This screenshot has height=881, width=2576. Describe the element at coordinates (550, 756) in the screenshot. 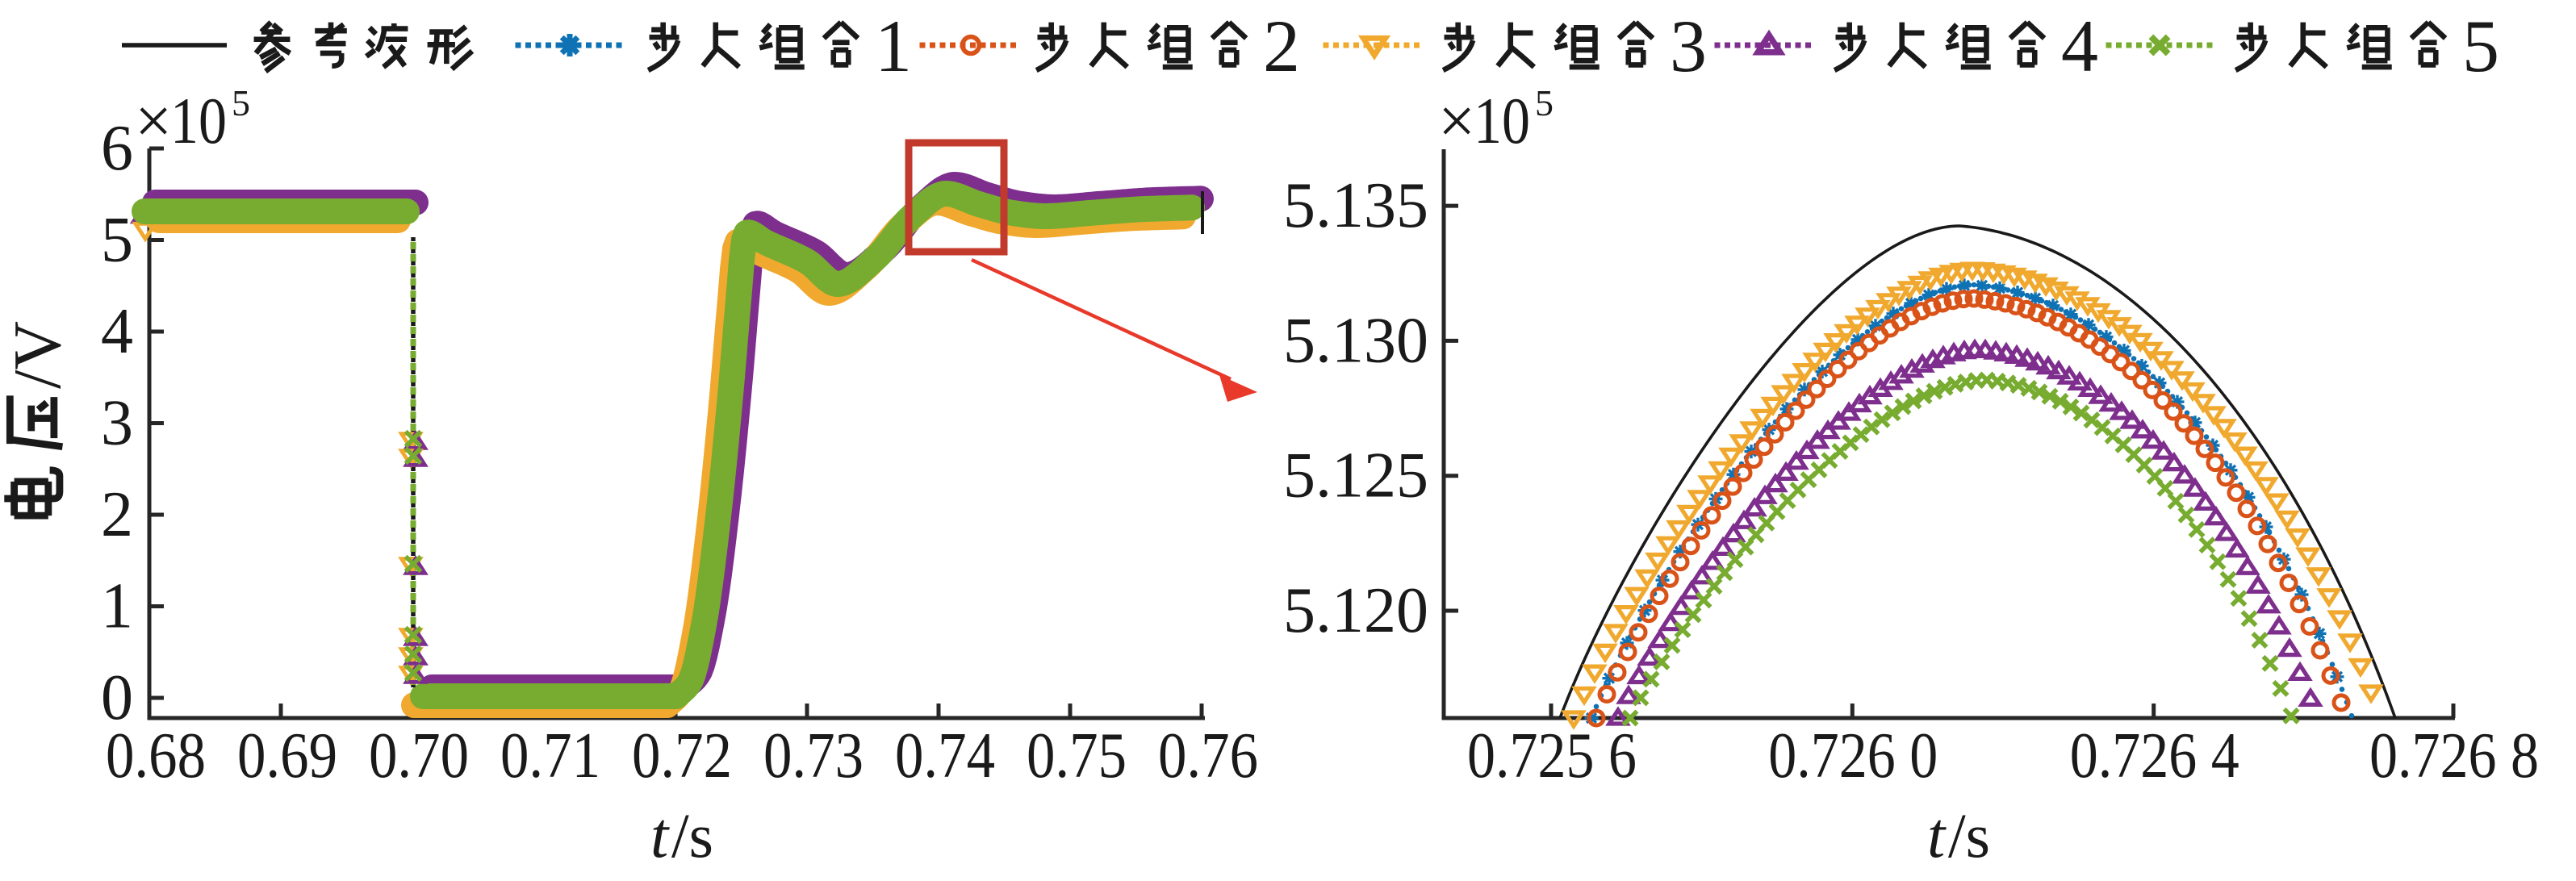

I see `svg-text: 0.71` at that location.